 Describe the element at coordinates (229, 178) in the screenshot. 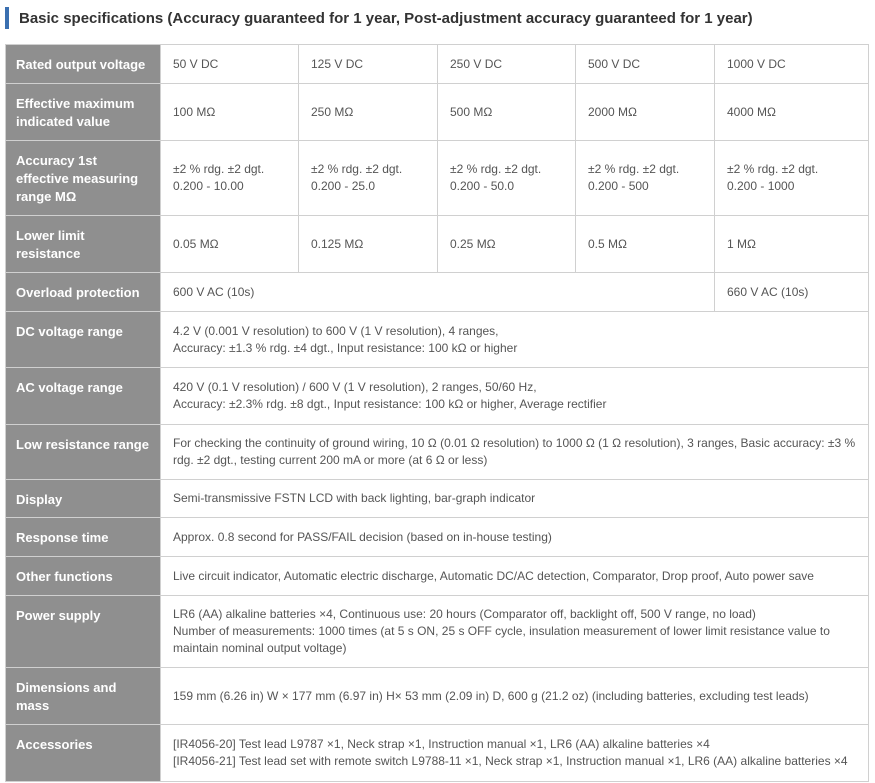

I see `cell: ±2 % rdg. ±2 dgt. 0.200 - 10.00` at that location.